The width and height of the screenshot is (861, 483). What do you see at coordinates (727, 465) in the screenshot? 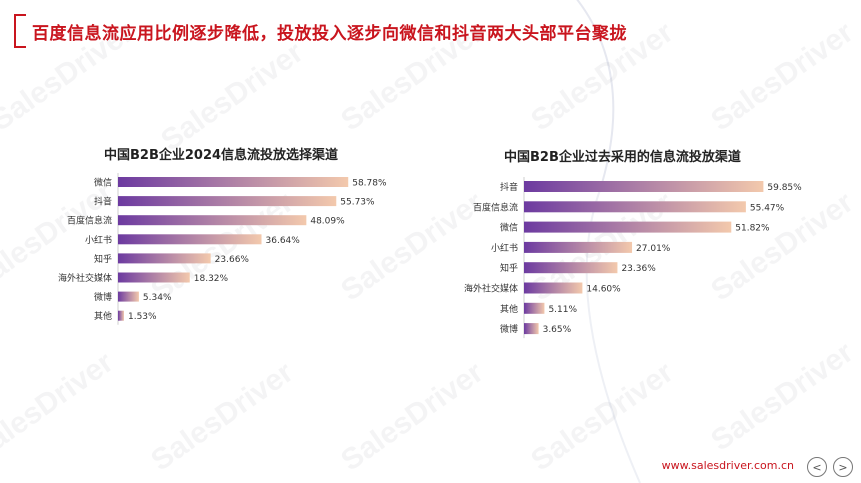
I see `footer-url: www.salesdriver.com.cn` at bounding box center [727, 465].